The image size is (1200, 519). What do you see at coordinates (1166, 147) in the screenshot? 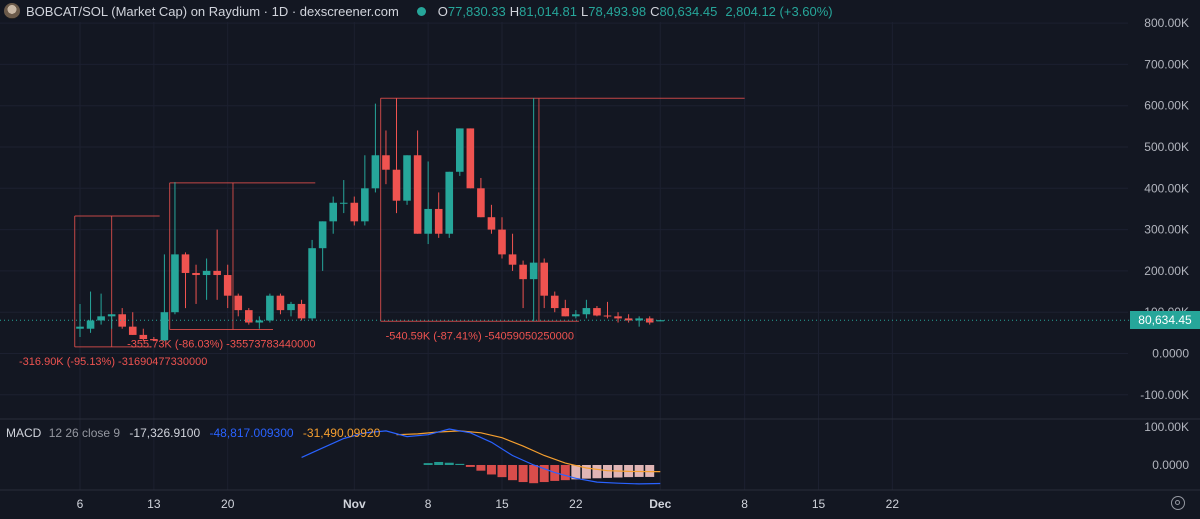
I see `price-axis-label: 500.00K` at bounding box center [1166, 147].